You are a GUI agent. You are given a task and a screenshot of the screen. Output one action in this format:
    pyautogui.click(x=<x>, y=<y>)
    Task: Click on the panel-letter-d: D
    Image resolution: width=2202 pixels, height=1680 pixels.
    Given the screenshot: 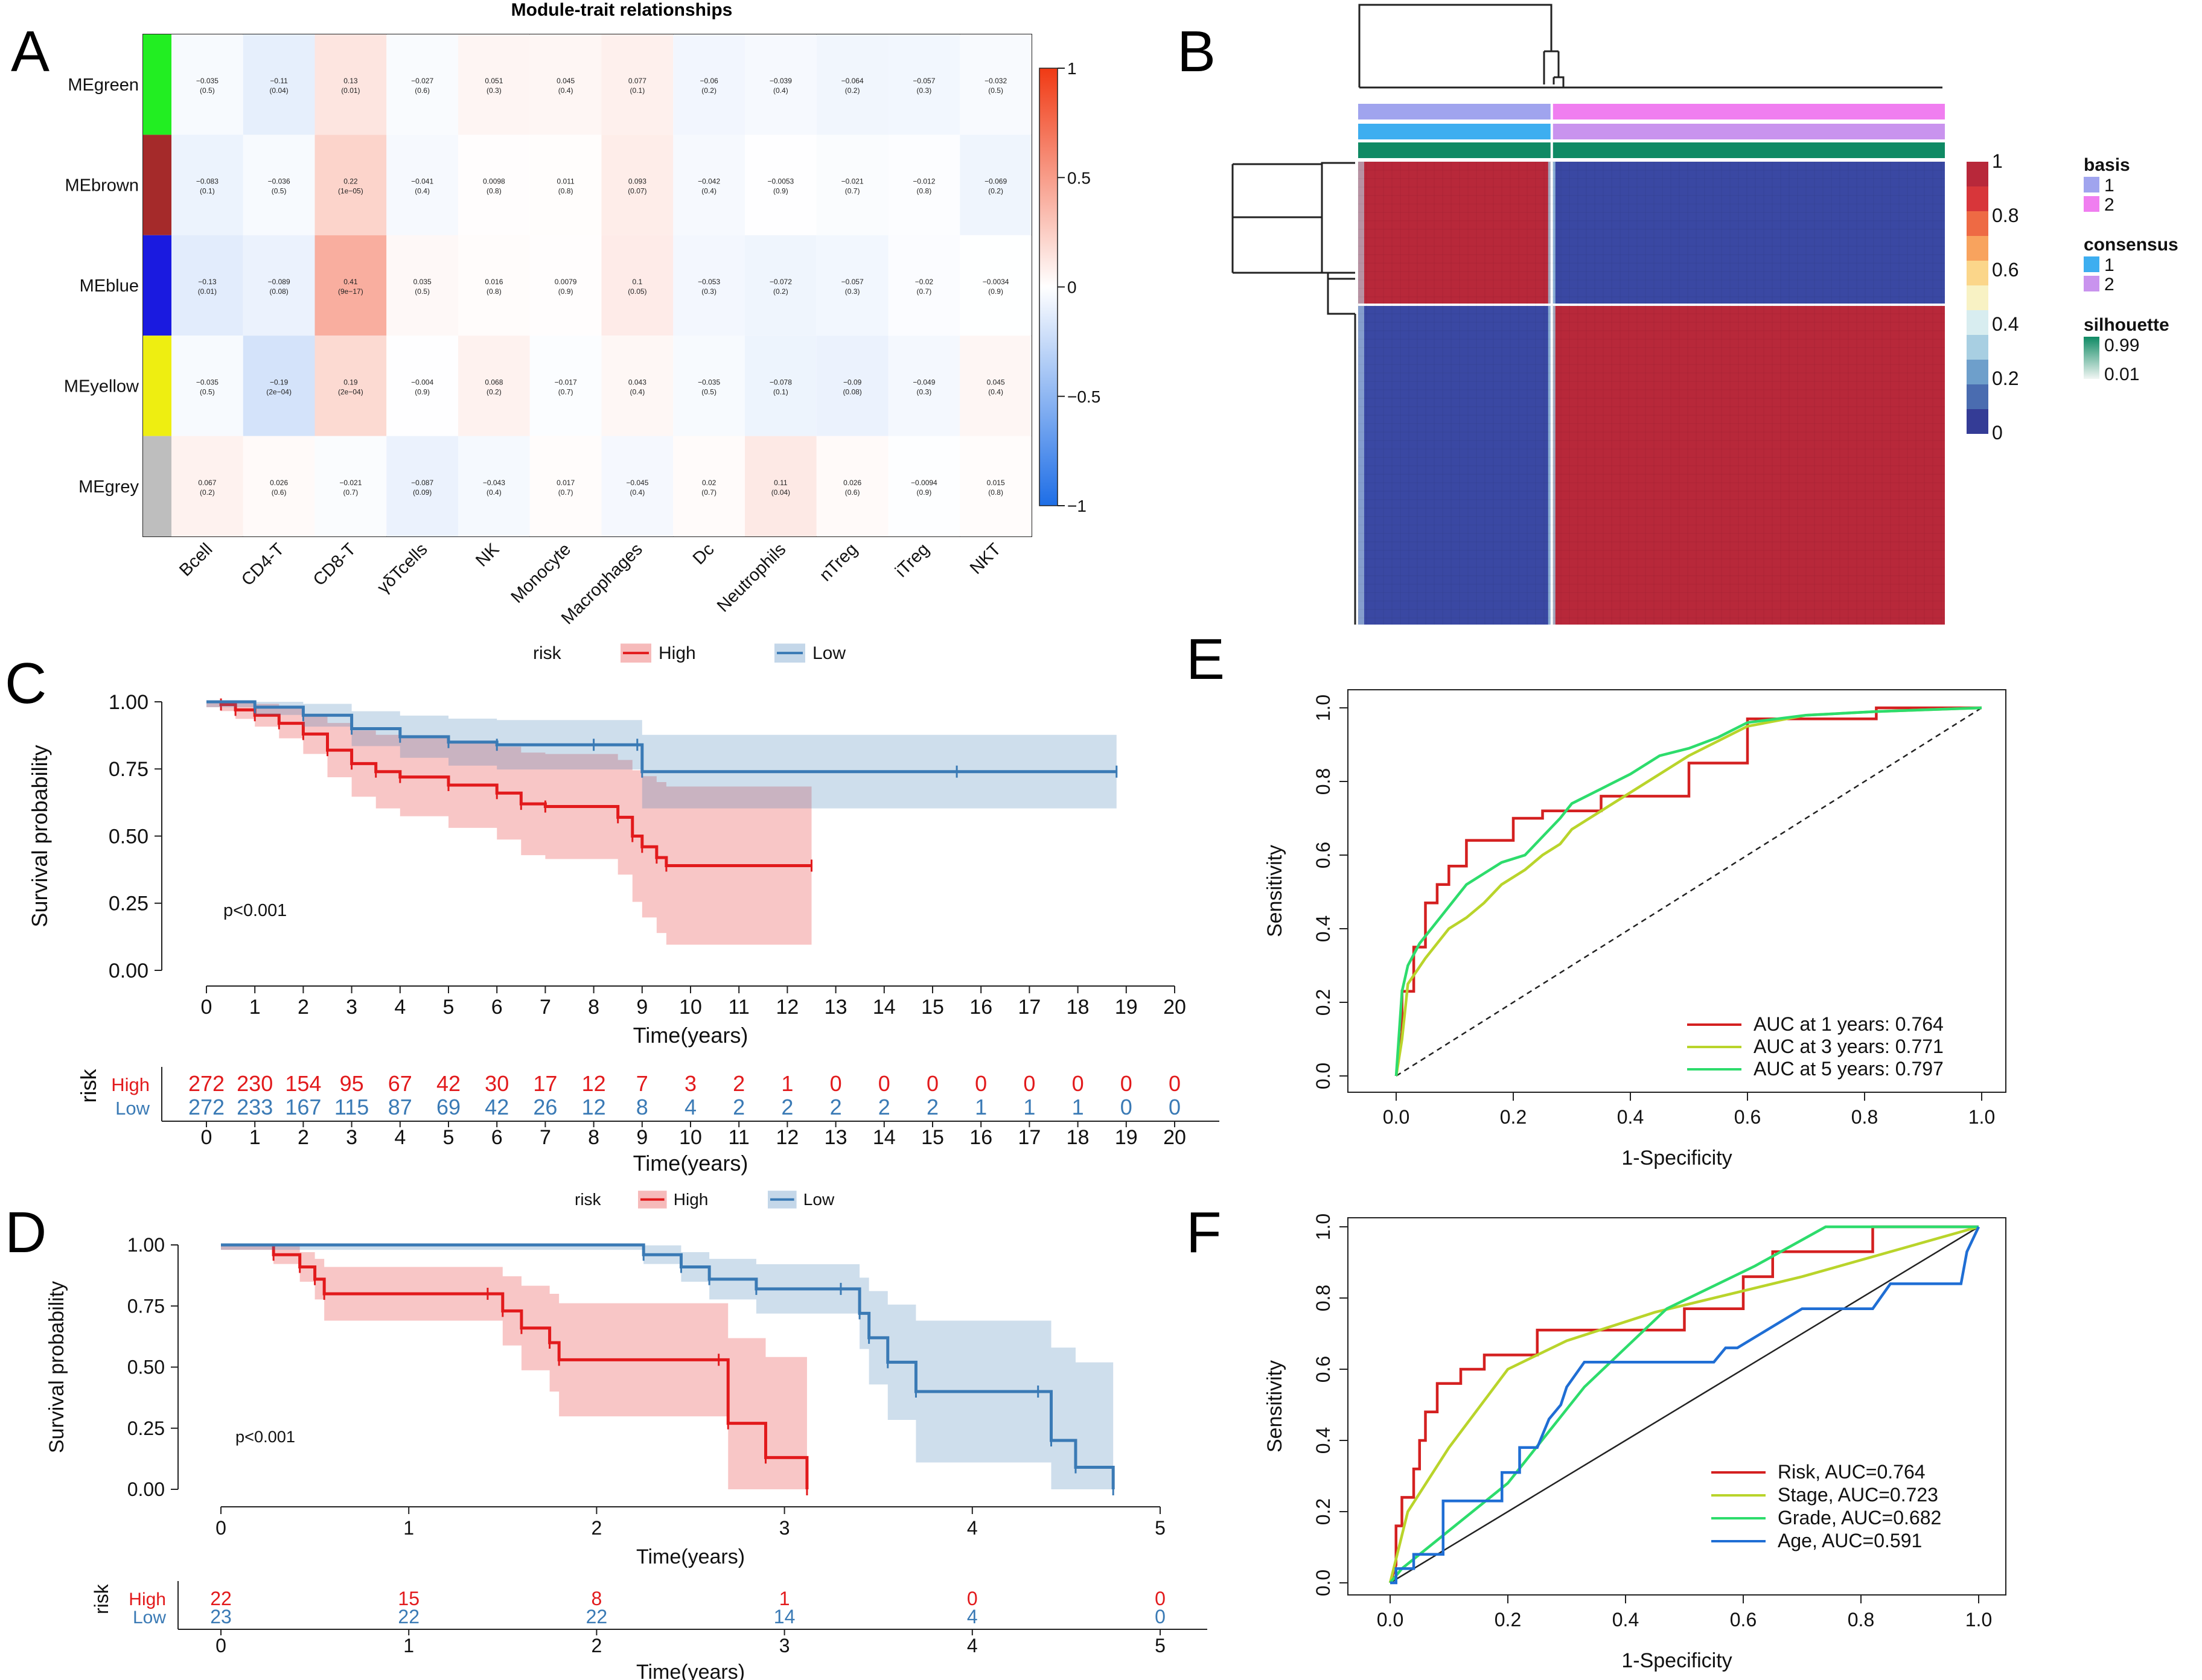 What is the action you would take?
    pyautogui.click(x=25, y=1232)
    